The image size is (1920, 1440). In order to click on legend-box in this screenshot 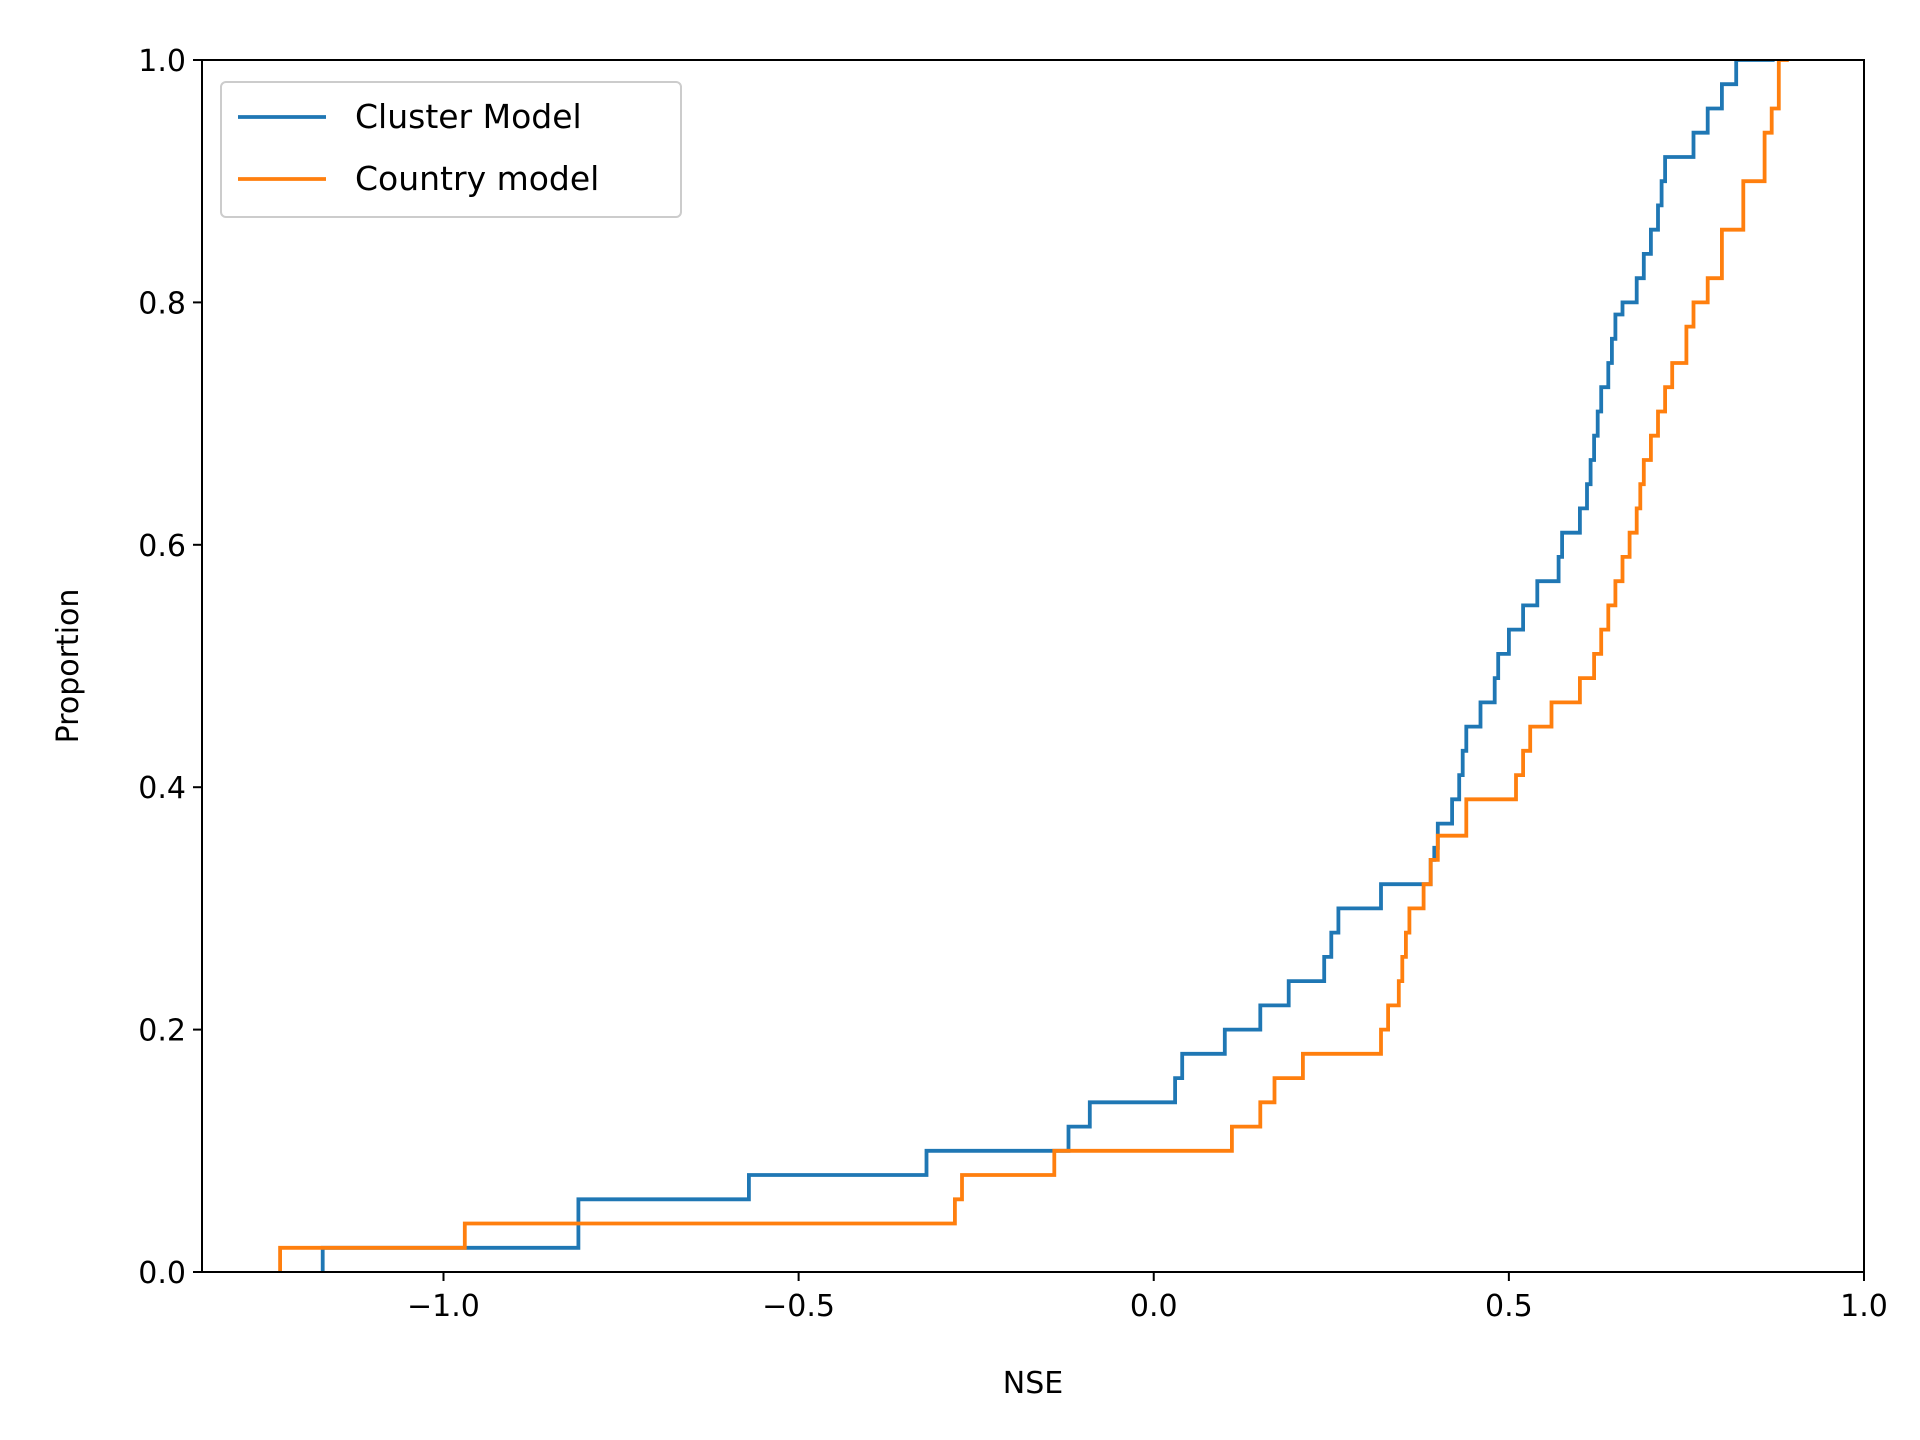, I will do `click(451, 149)`.